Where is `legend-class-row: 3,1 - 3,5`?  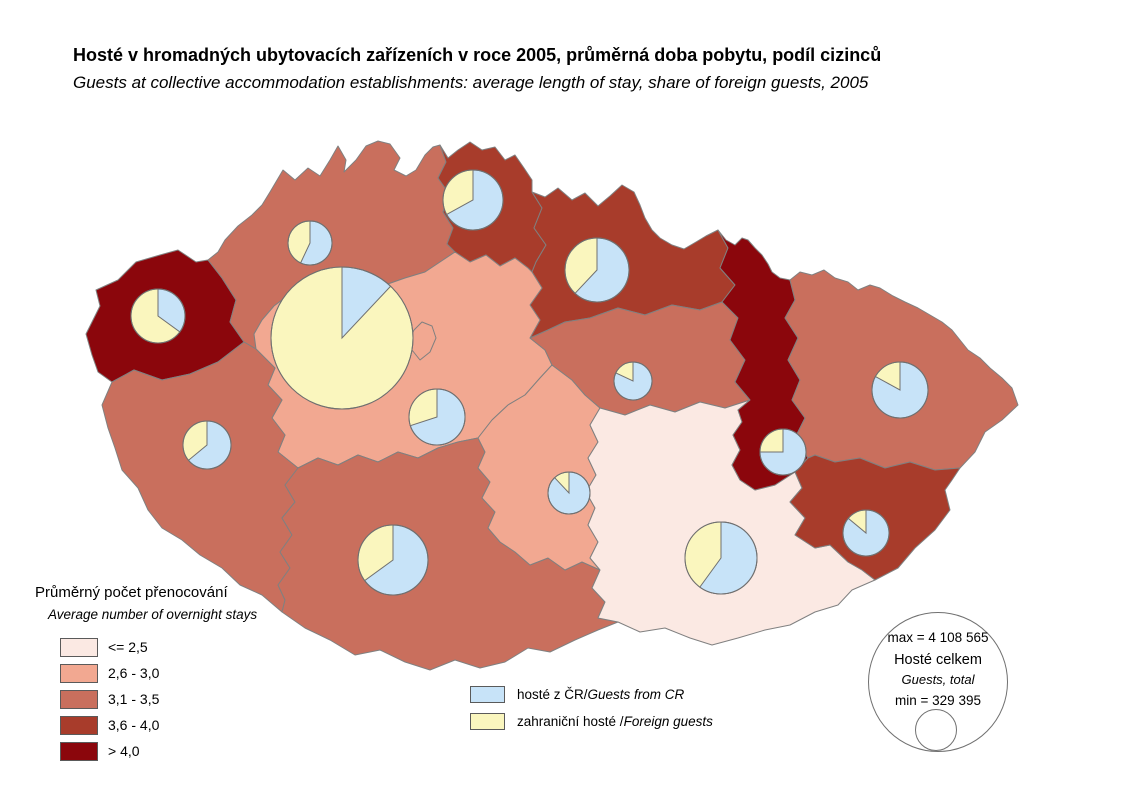
legend-class-row: 3,1 - 3,5 is located at coordinates (158, 699).